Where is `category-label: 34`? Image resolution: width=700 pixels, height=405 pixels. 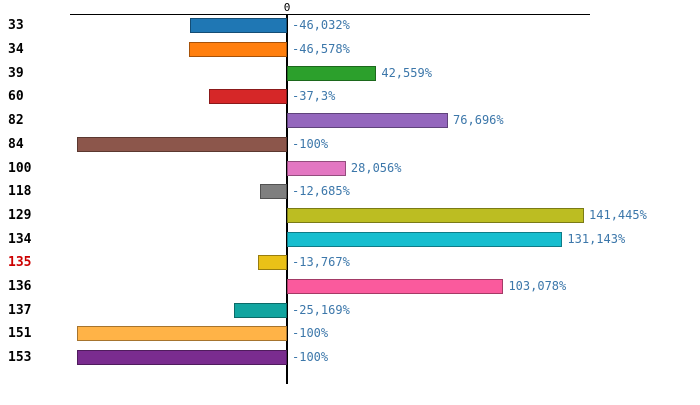 category-label: 34 is located at coordinates (16, 50).